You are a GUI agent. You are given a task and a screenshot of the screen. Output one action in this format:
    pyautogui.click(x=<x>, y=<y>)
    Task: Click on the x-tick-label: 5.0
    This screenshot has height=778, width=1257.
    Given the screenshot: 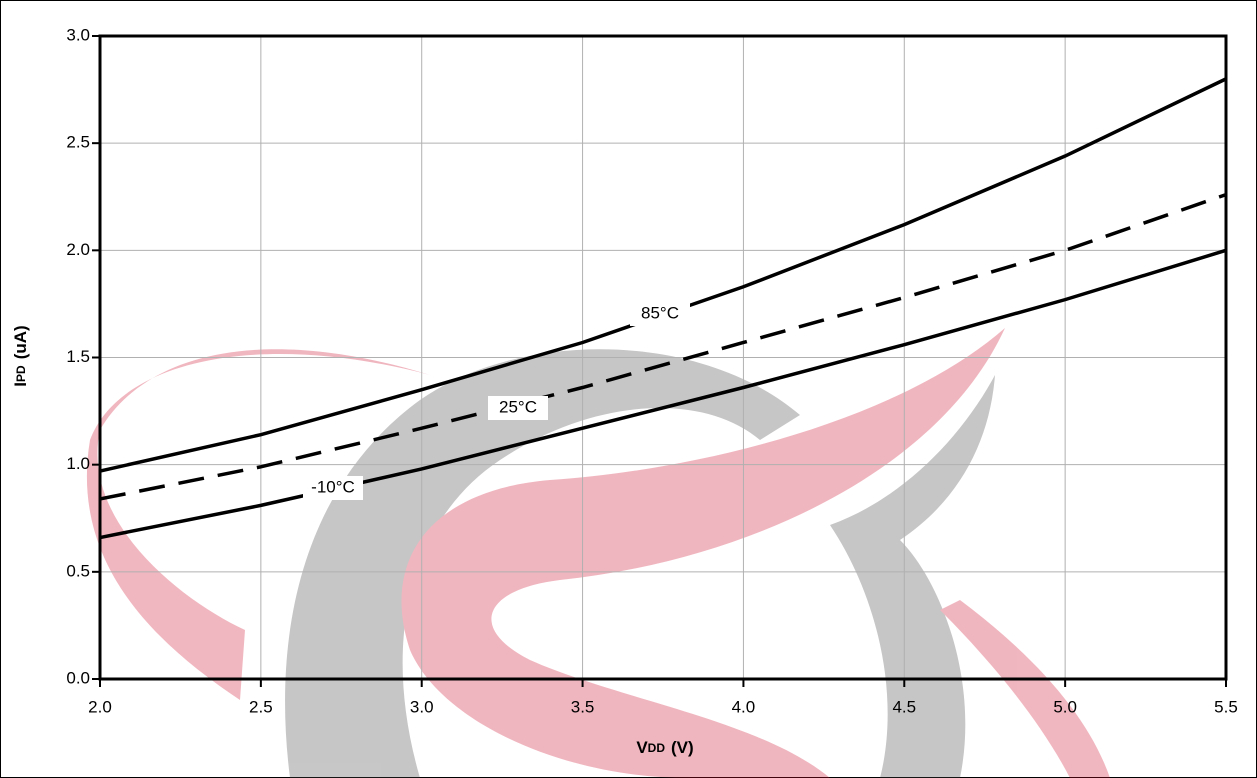 What is the action you would take?
    pyautogui.click(x=1065, y=706)
    